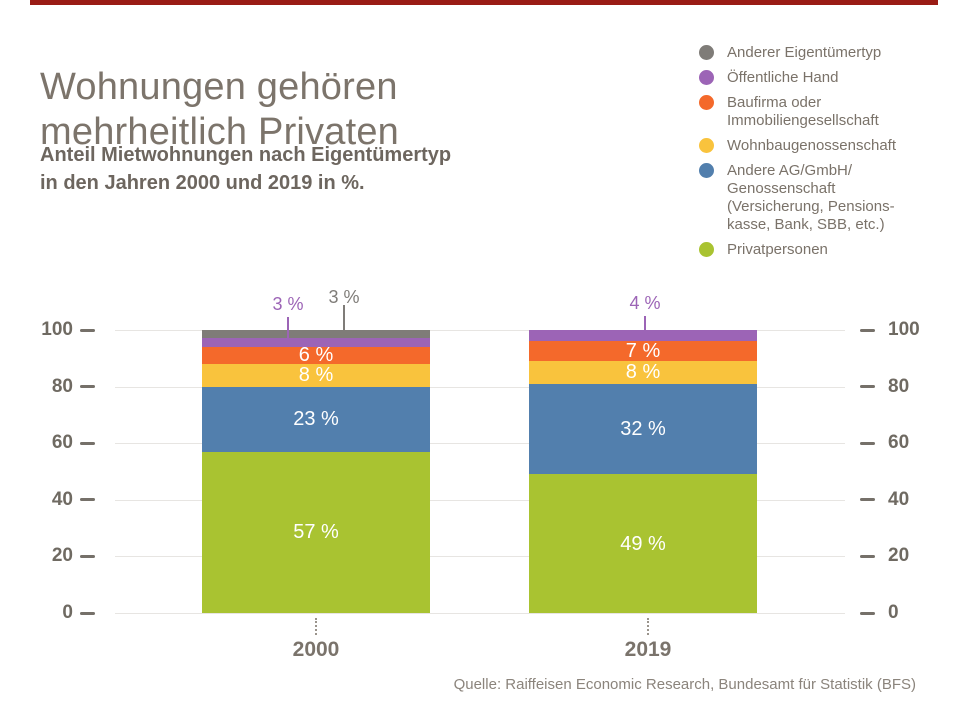 The image size is (960, 710). What do you see at coordinates (804, 52) in the screenshot?
I see `legend-item-label: Anderer Eigentümertyp` at bounding box center [804, 52].